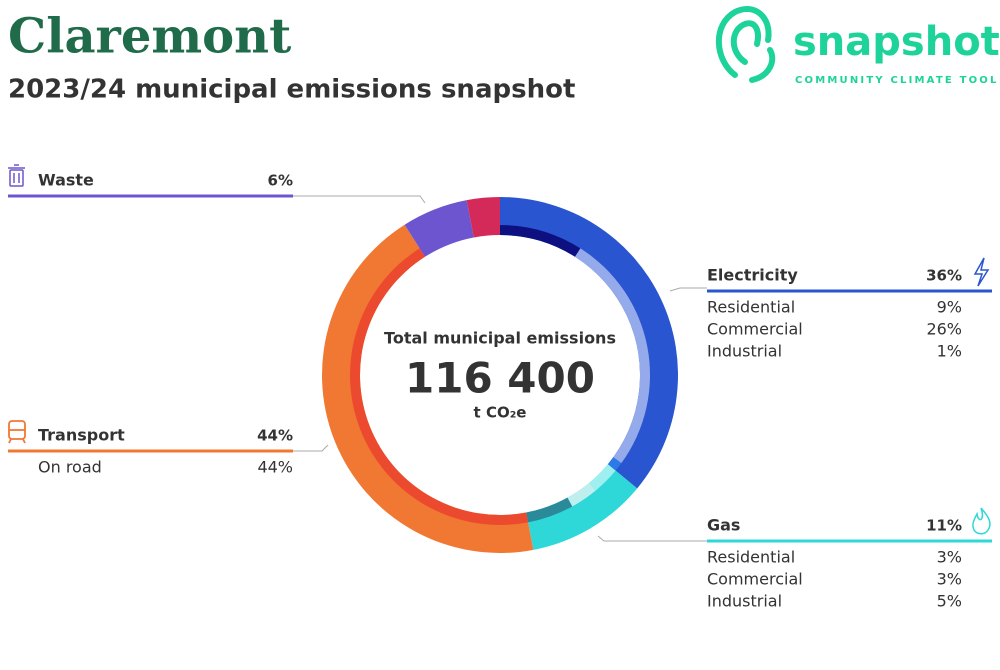 This screenshot has height=670, width=1000. I want to click on sub-value: 9%, so click(949, 307).